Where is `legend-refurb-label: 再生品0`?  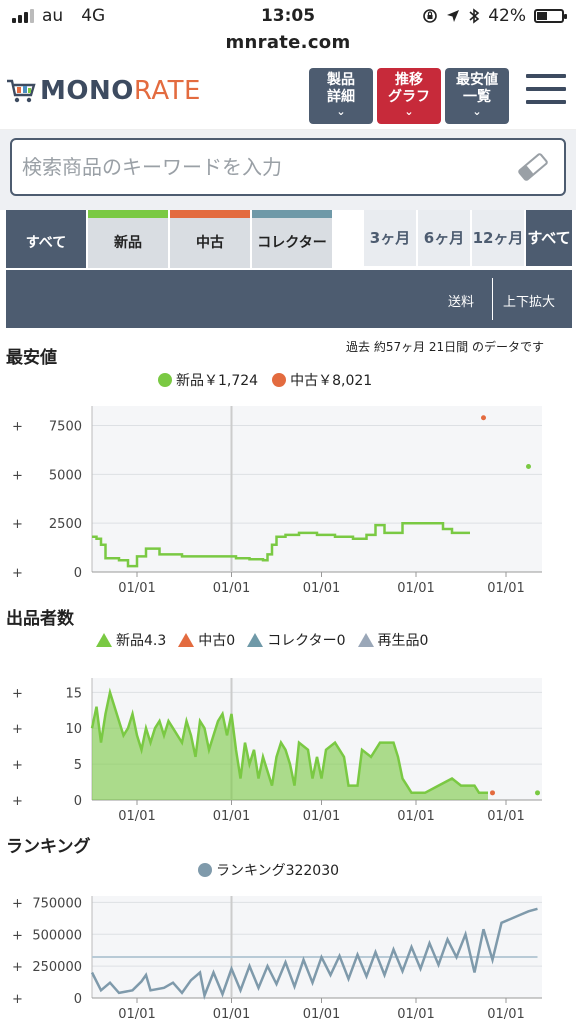
legend-refurb-label: 再生品0 is located at coordinates (403, 641).